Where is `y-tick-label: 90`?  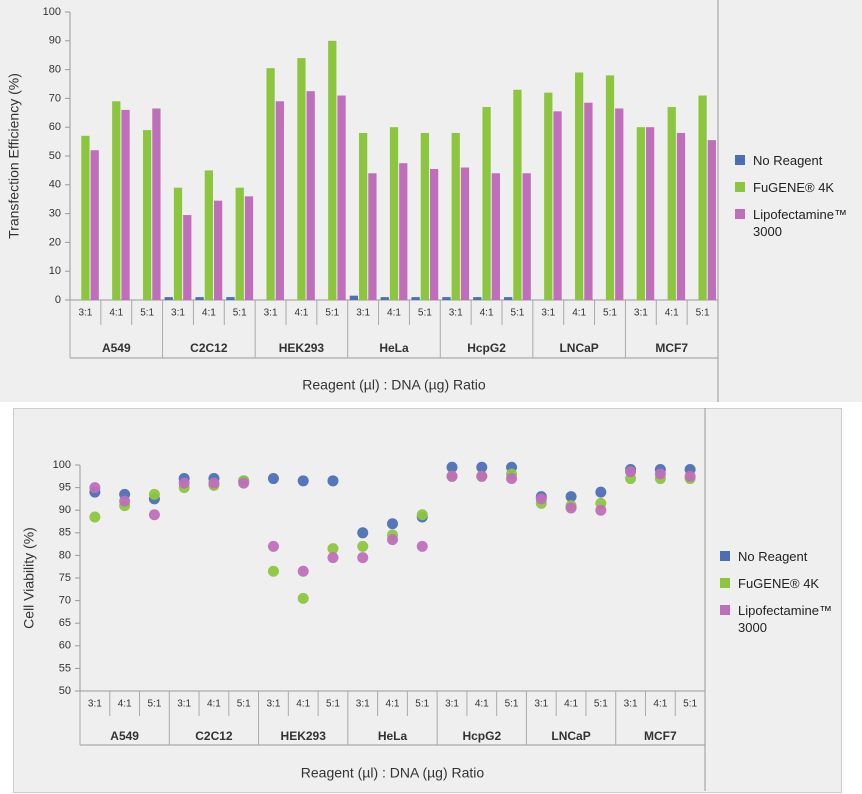
y-tick-label: 90 is located at coordinates (55, 41).